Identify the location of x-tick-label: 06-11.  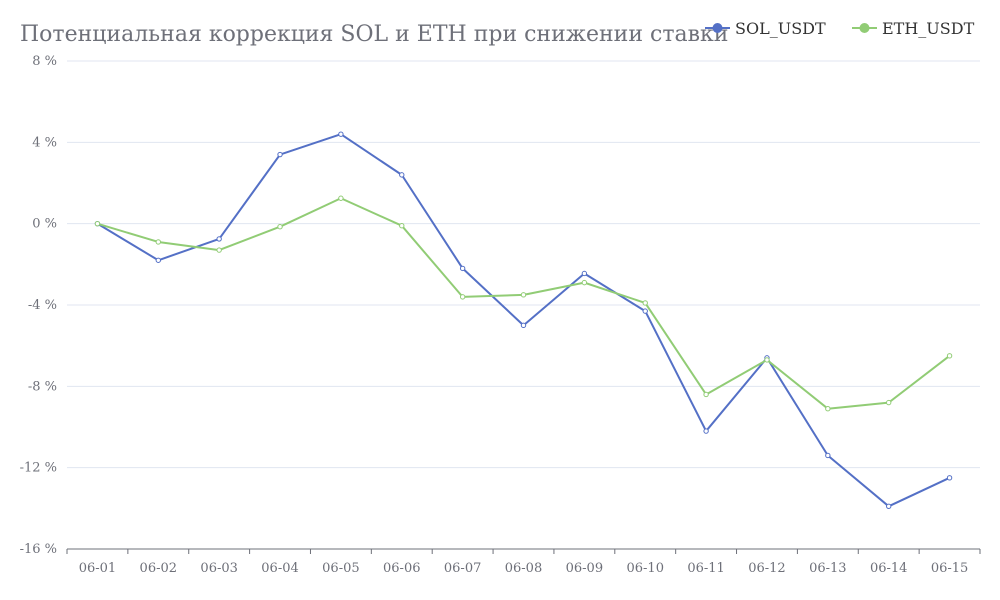
(705, 568).